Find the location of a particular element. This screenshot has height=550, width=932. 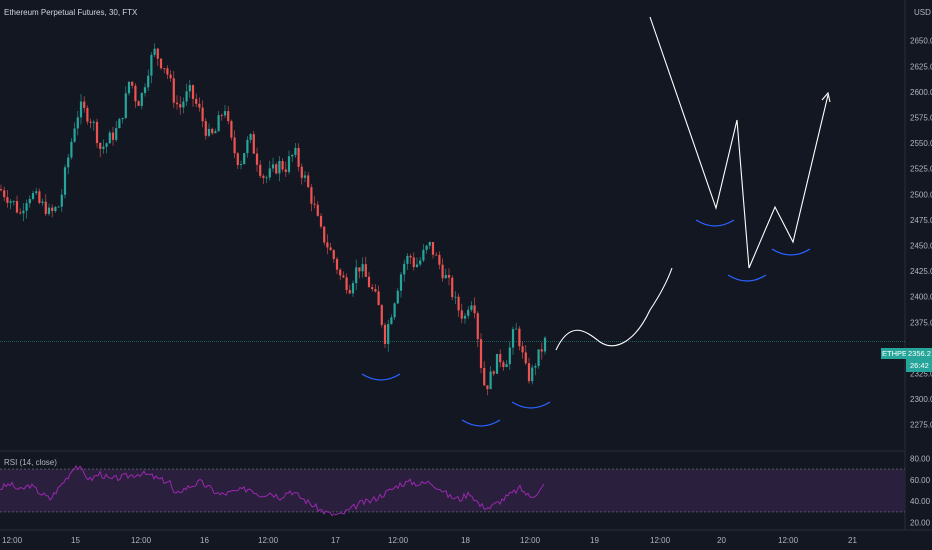

projection-zigzag is located at coordinates (739, 142).